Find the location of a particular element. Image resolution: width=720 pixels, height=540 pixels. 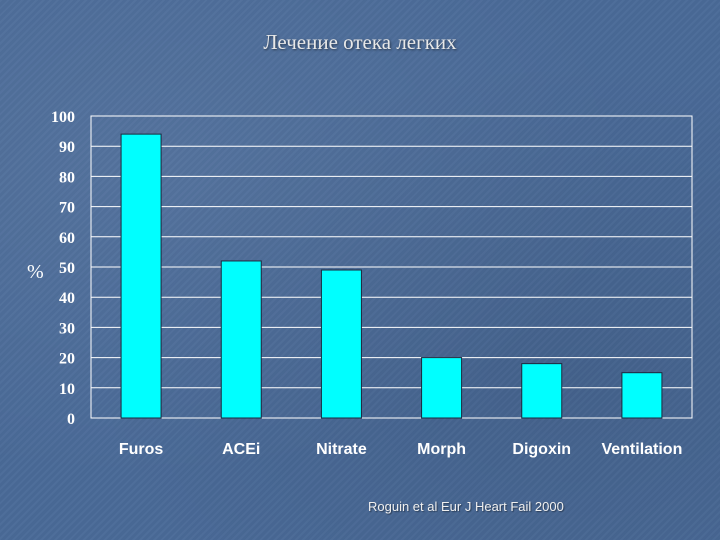

y-tick-label: 0 is located at coordinates (71, 419).